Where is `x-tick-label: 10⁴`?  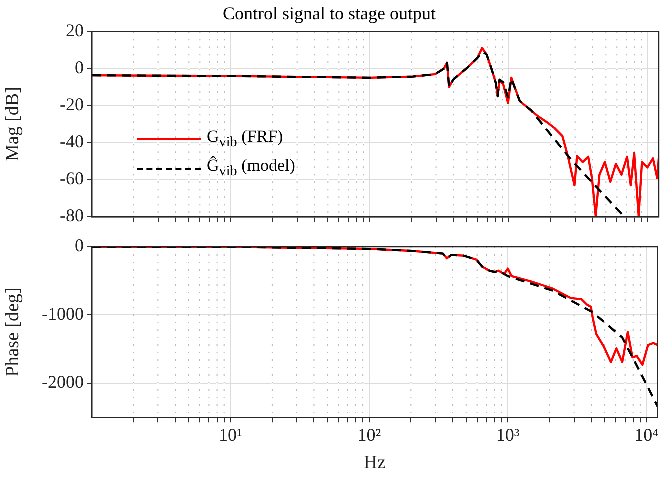 x-tick-label: 10⁴ is located at coordinates (646, 435).